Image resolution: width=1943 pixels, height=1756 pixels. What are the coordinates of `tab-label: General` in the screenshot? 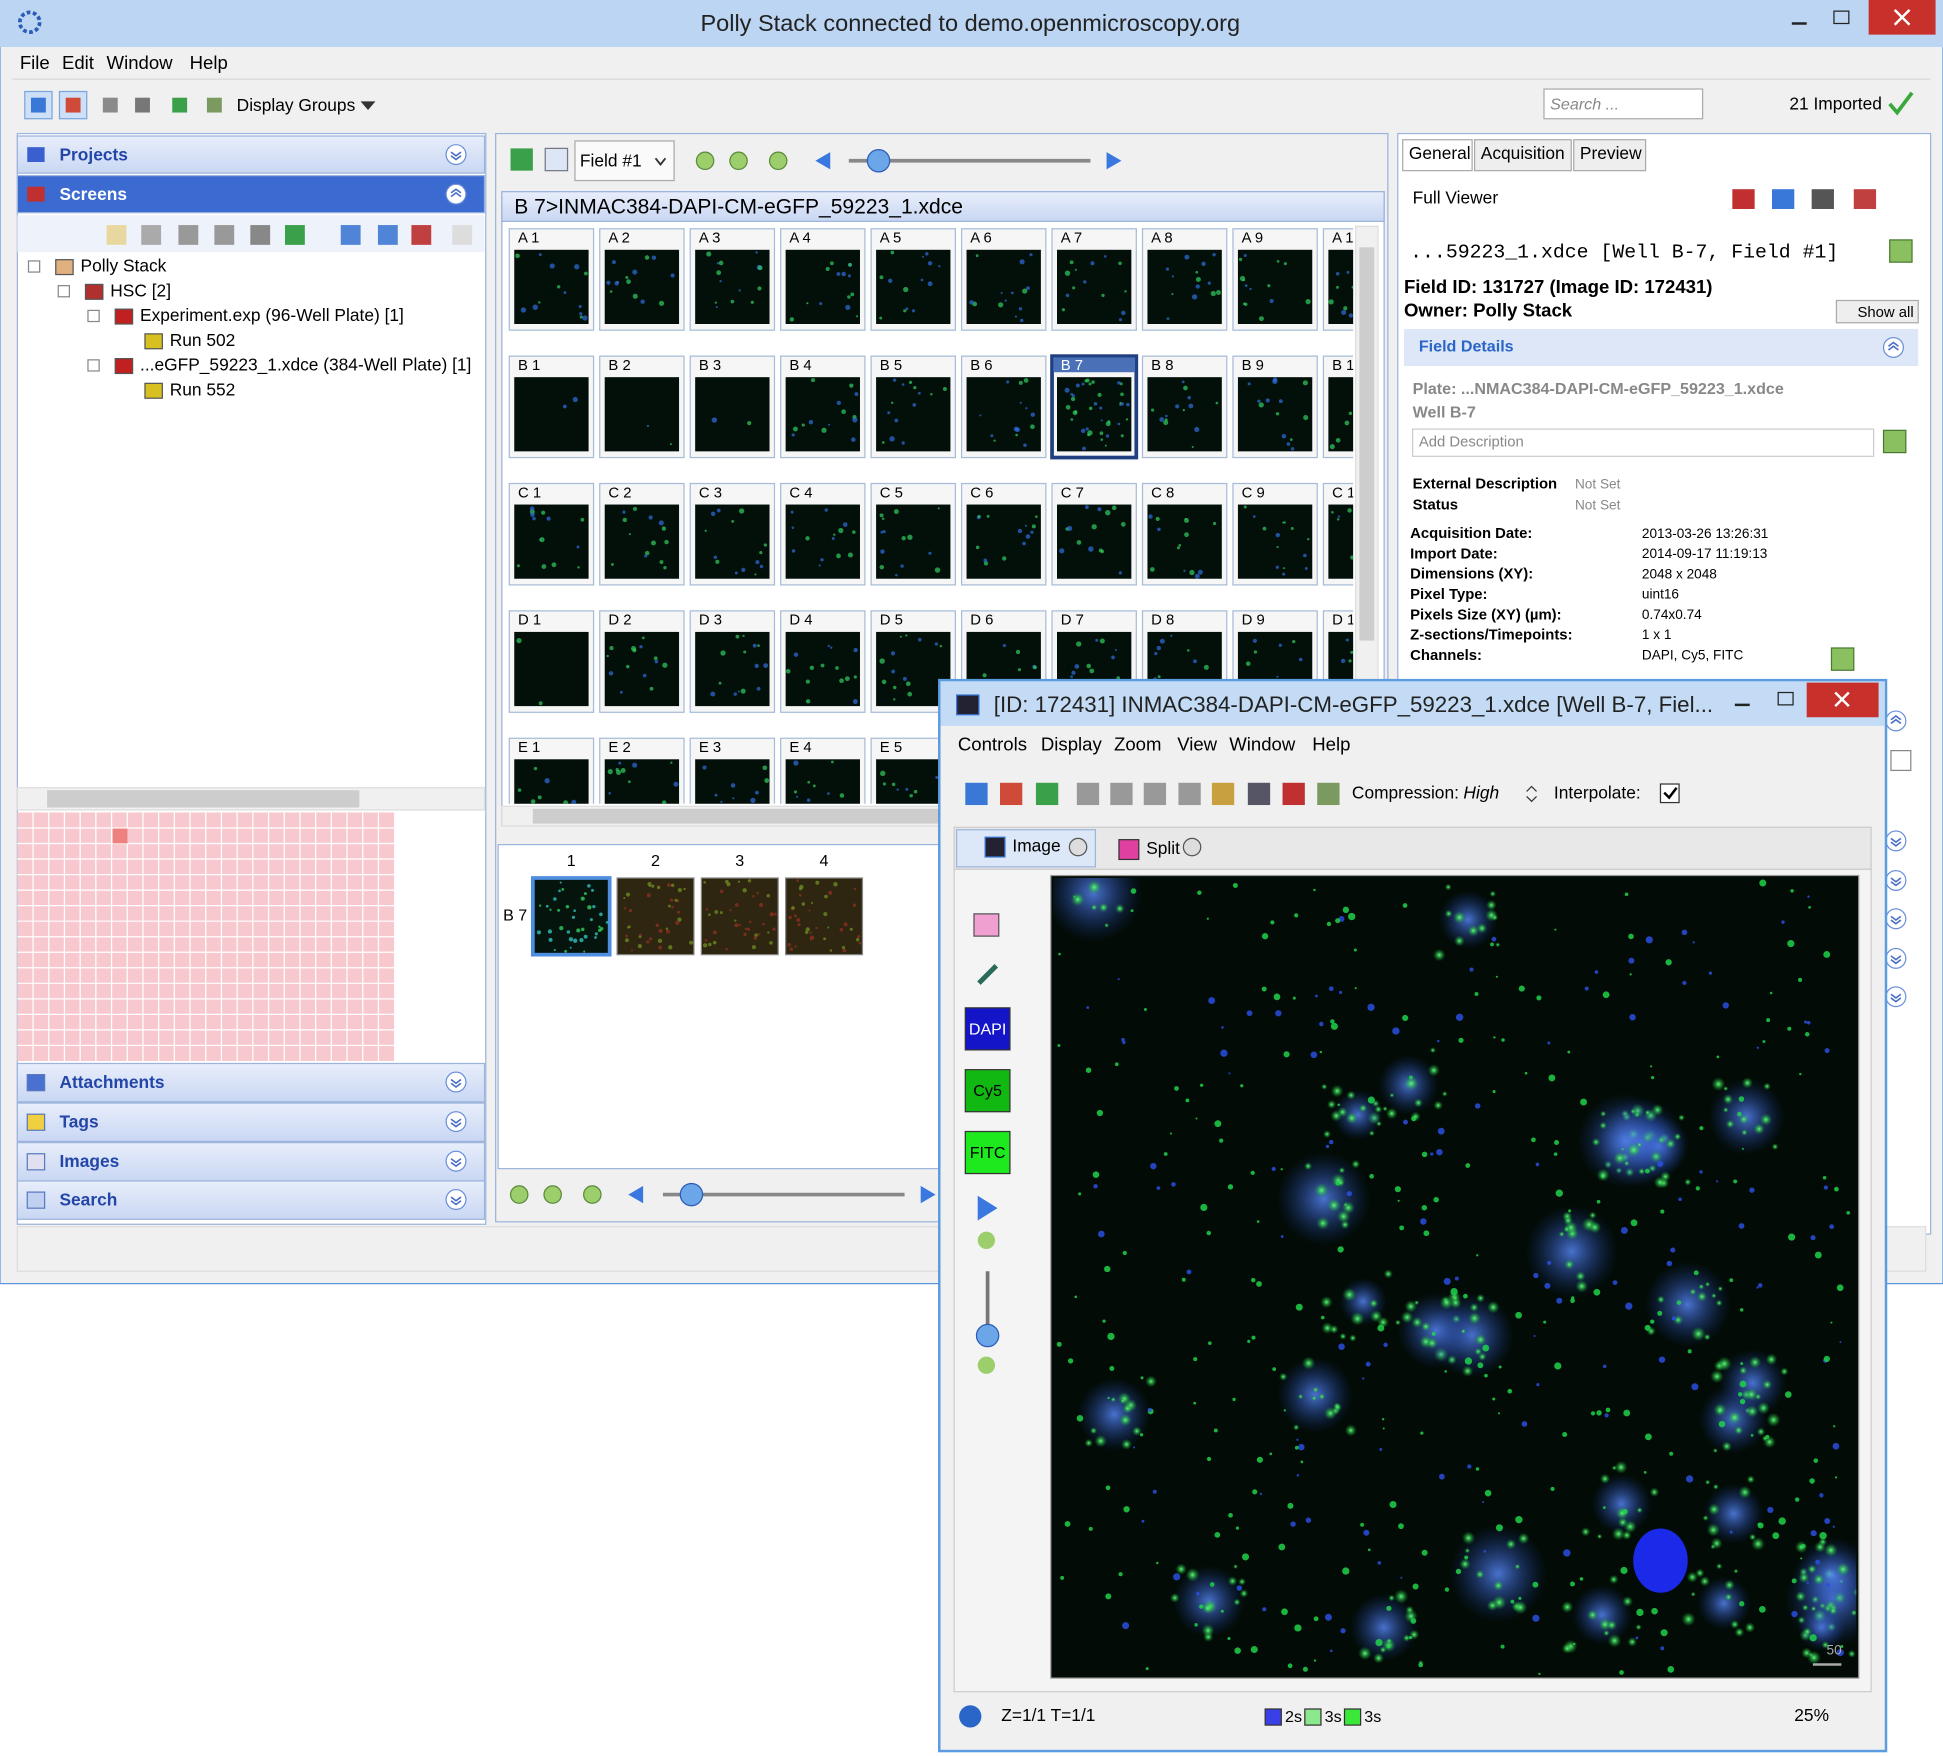 It's located at (1440, 153).